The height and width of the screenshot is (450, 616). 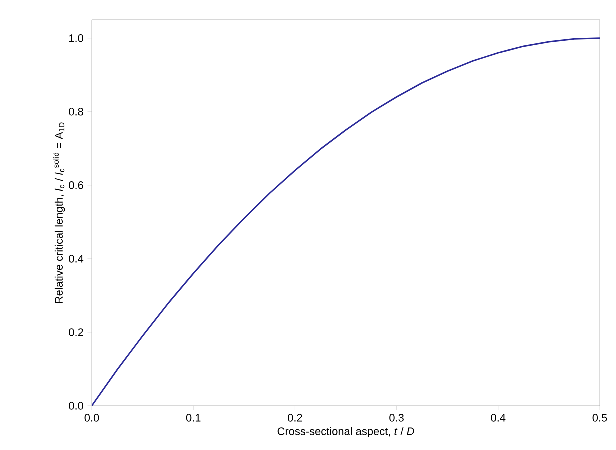 What do you see at coordinates (76, 259) in the screenshot?
I see `y-tick-label: 0.4` at bounding box center [76, 259].